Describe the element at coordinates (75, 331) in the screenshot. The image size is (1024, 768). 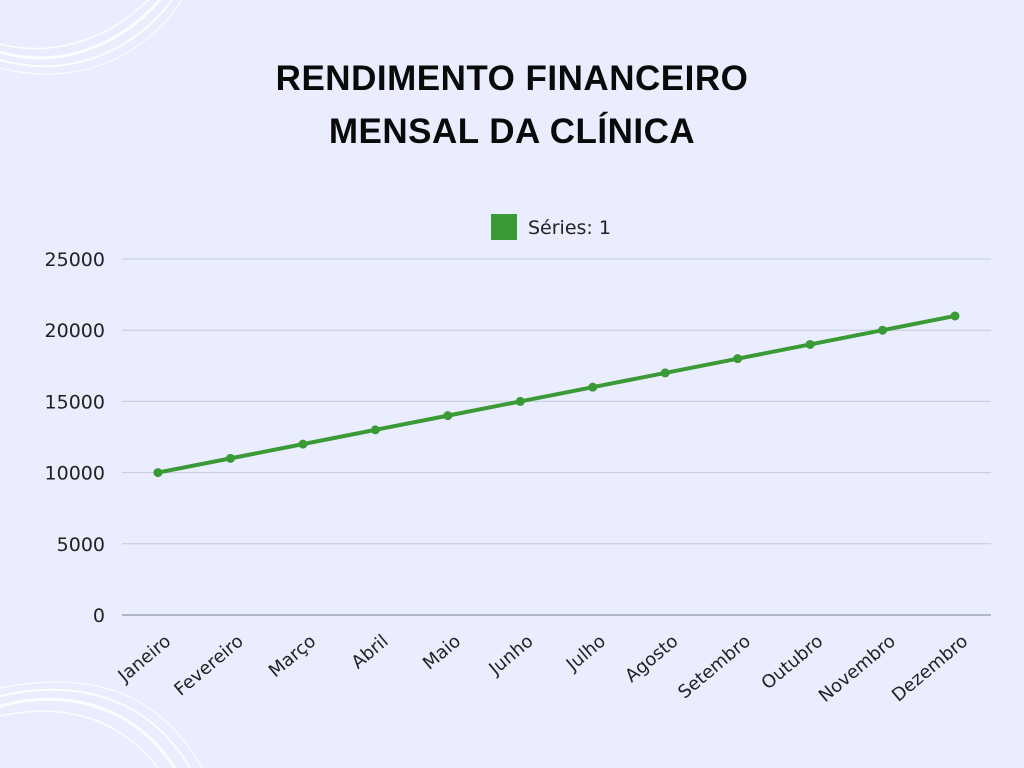
I see `y-tick-label: 20000` at that location.